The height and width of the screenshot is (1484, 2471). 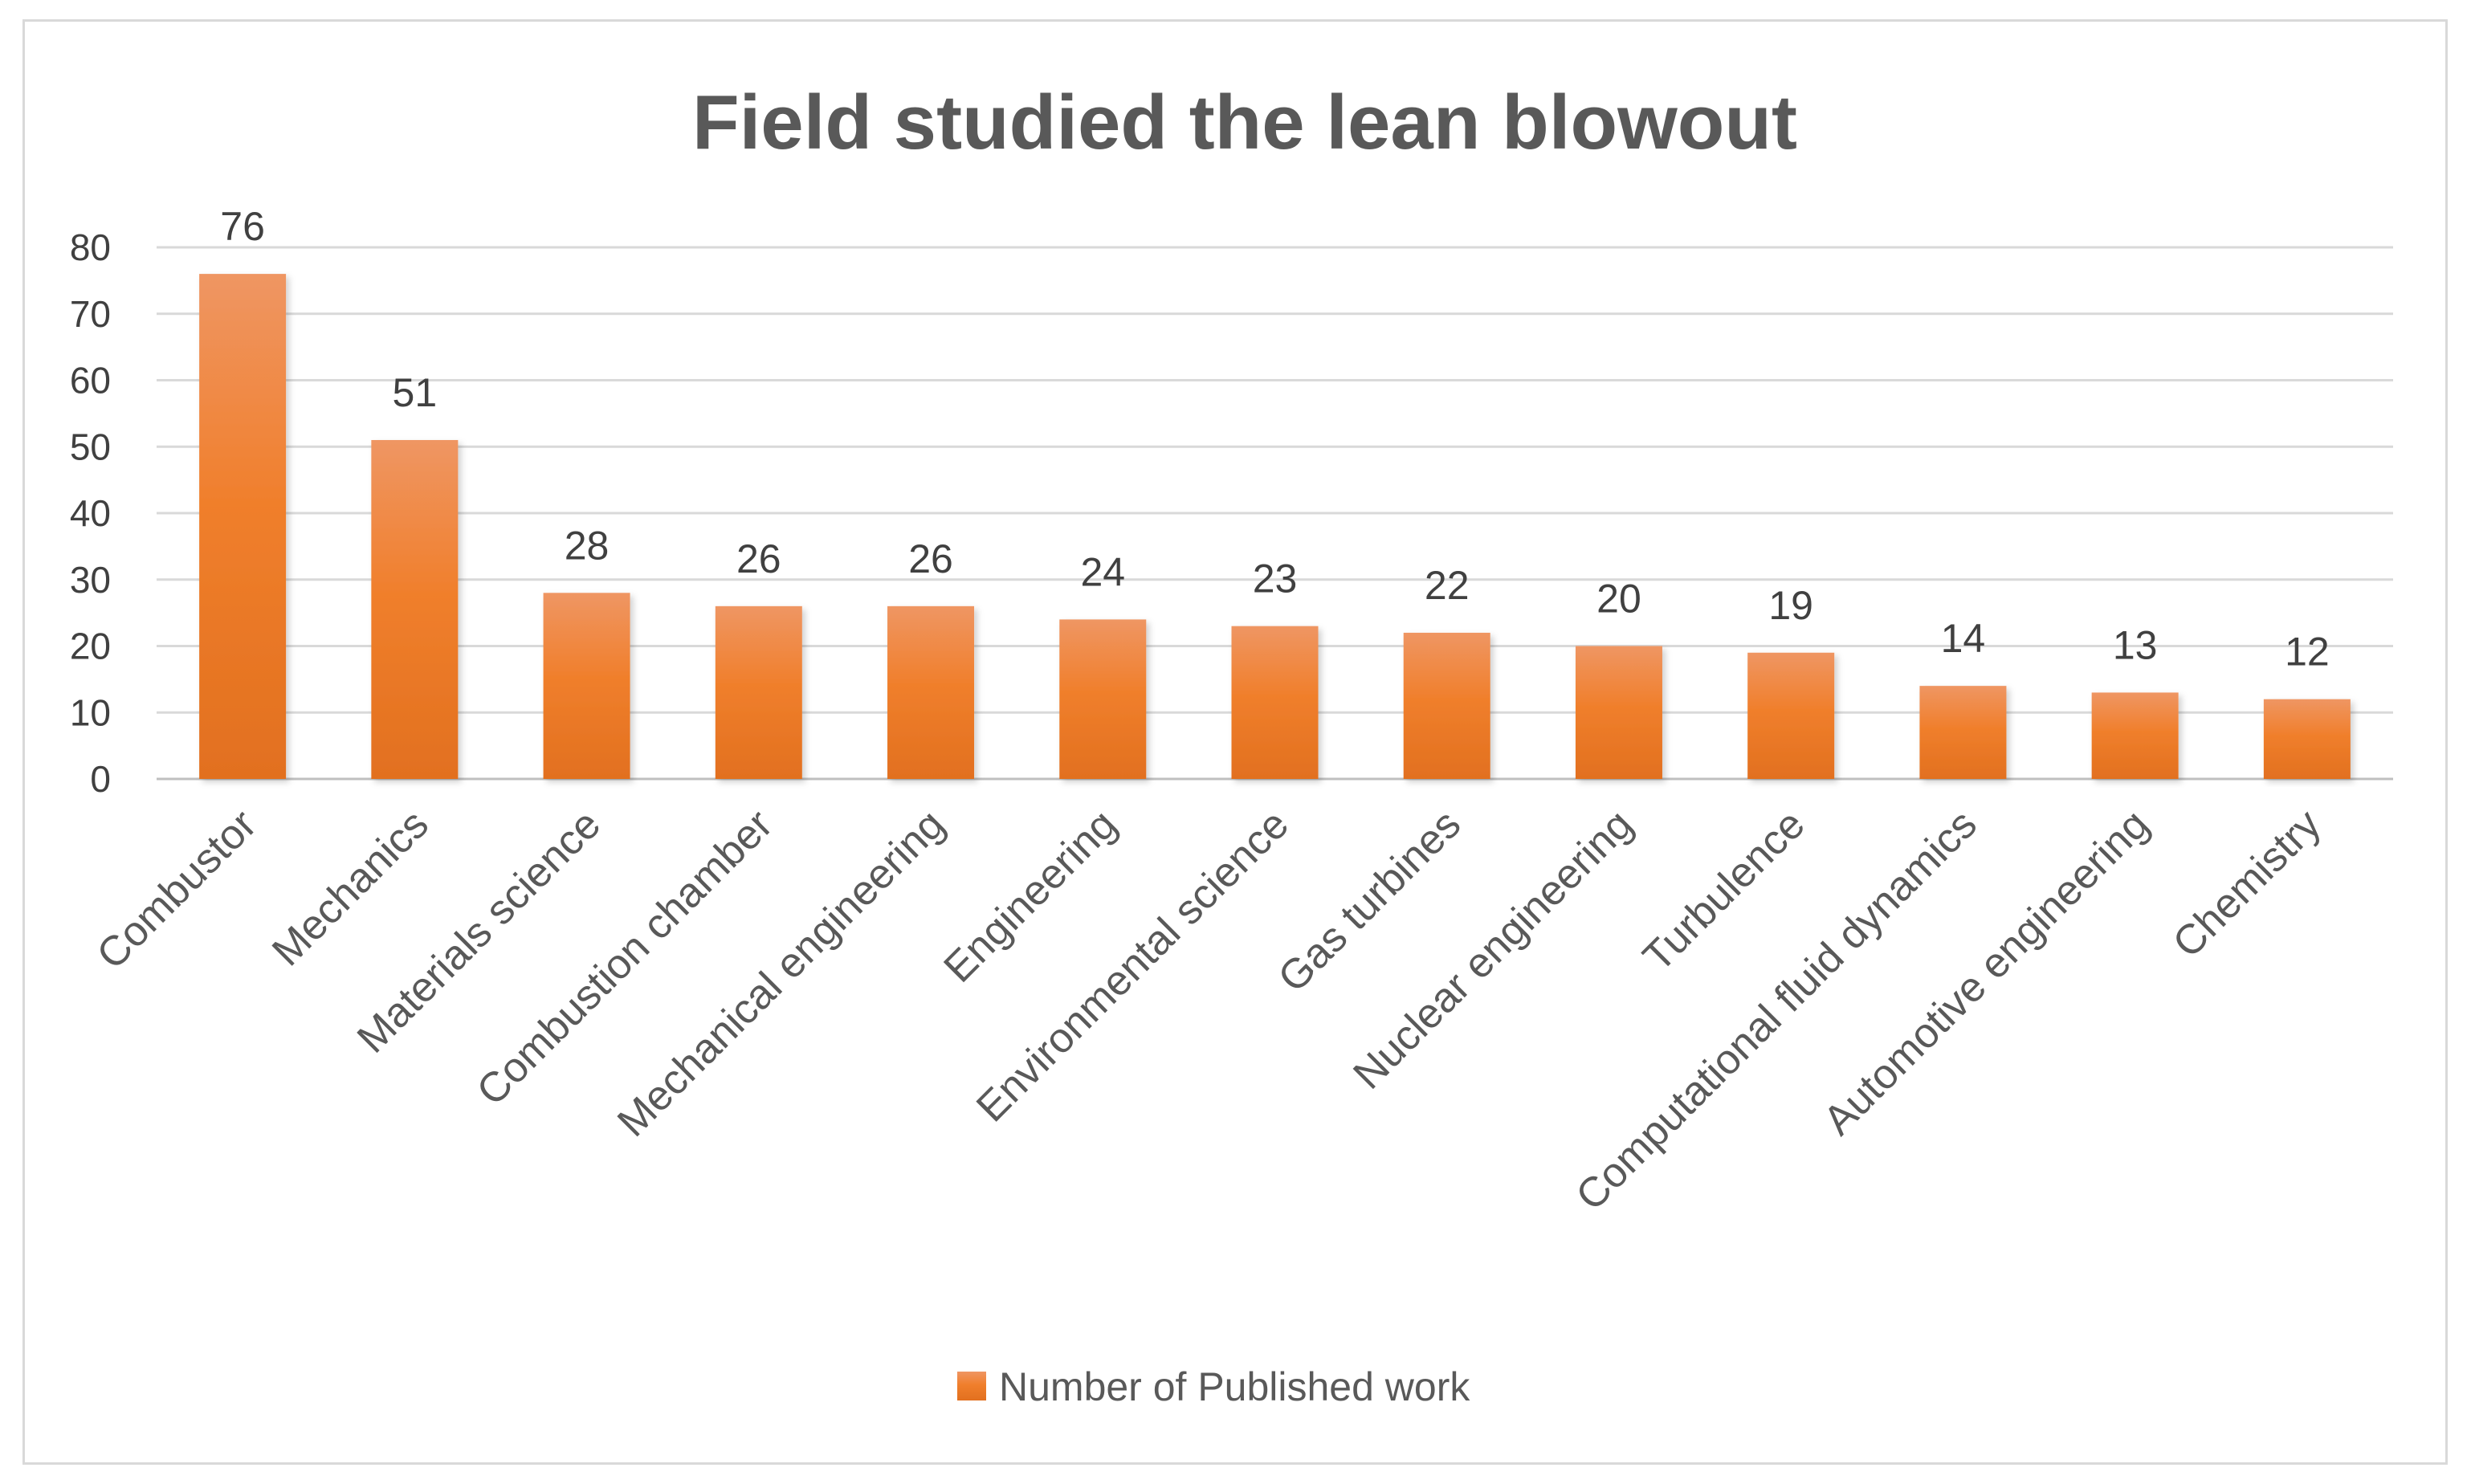 What do you see at coordinates (624, 957) in the screenshot?
I see `x-tick-label: Combustion chamber` at bounding box center [624, 957].